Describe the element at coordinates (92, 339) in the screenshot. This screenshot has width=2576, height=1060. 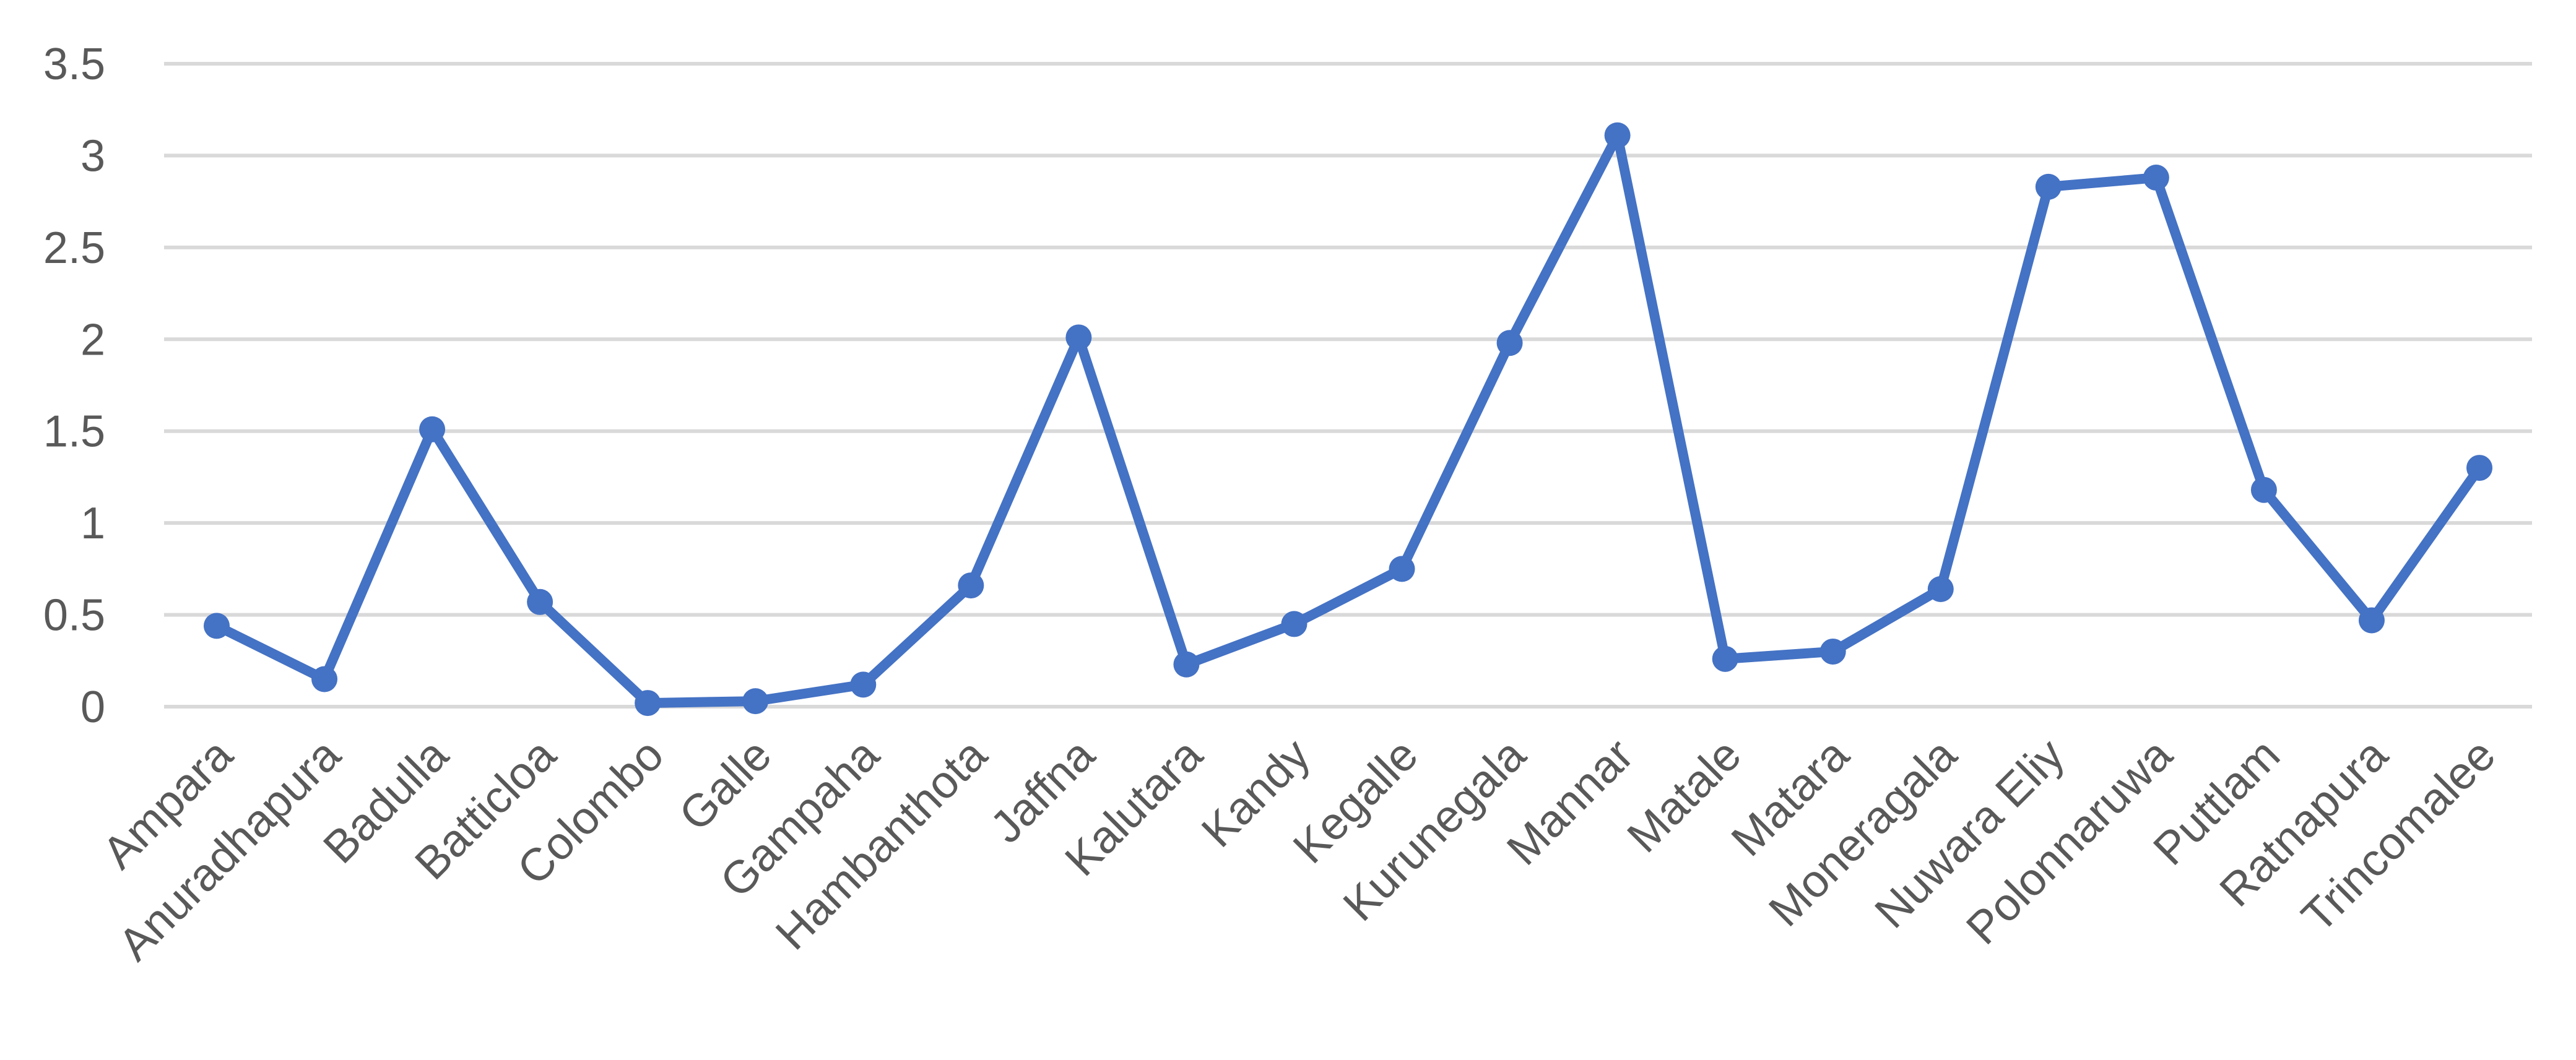
I see `y-tick-label: 2` at that location.